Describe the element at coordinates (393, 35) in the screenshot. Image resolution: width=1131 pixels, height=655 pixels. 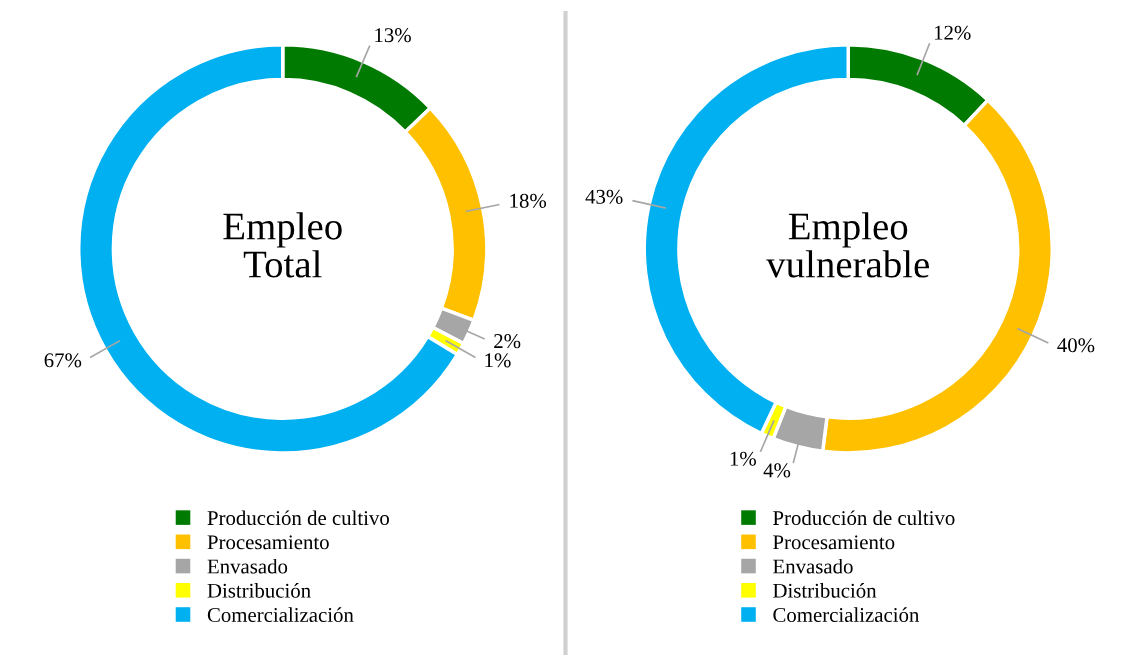
I see `data-label: 13%` at that location.